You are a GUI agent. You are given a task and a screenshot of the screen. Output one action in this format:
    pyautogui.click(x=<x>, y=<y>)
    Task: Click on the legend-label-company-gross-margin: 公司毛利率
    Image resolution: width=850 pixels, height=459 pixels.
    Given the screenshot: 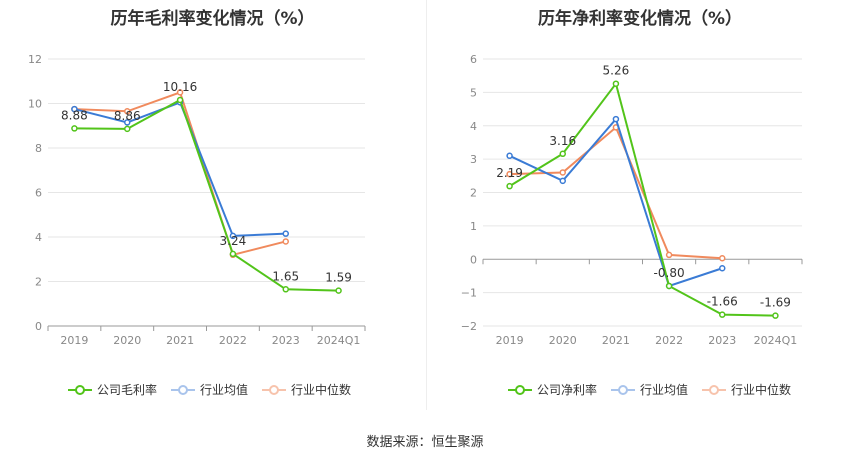 What is the action you would take?
    pyautogui.click(x=127, y=390)
    